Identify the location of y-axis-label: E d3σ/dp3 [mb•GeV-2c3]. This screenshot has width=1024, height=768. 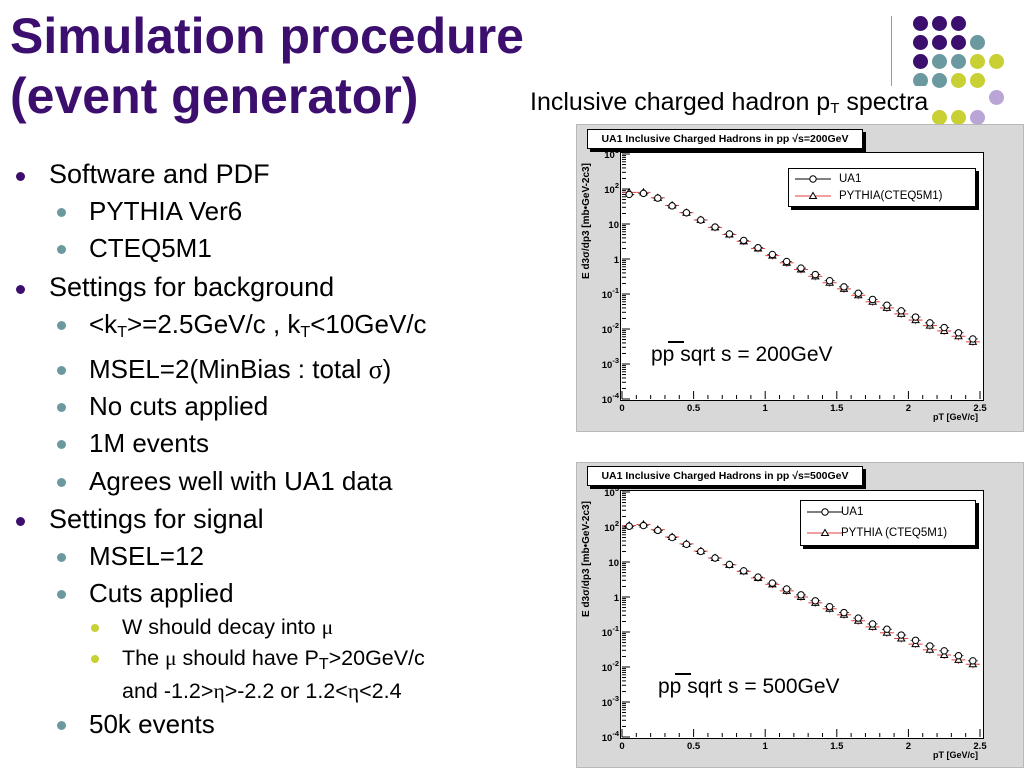
(586, 559).